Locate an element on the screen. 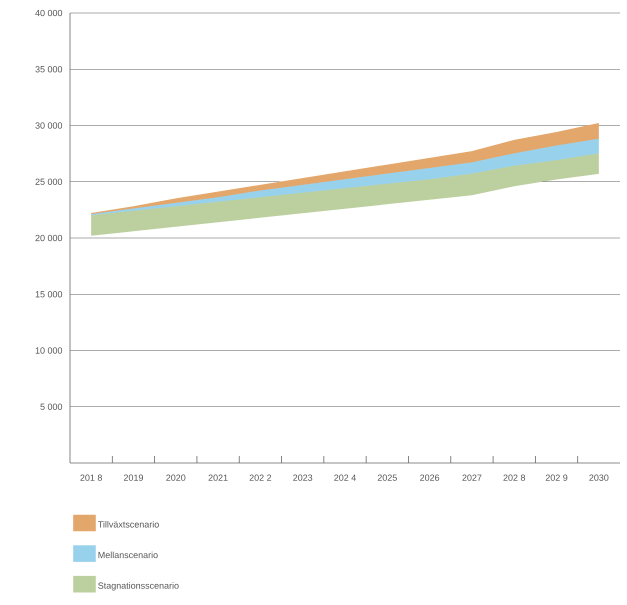  legend-label: Stagnationsscenario is located at coordinates (138, 586).